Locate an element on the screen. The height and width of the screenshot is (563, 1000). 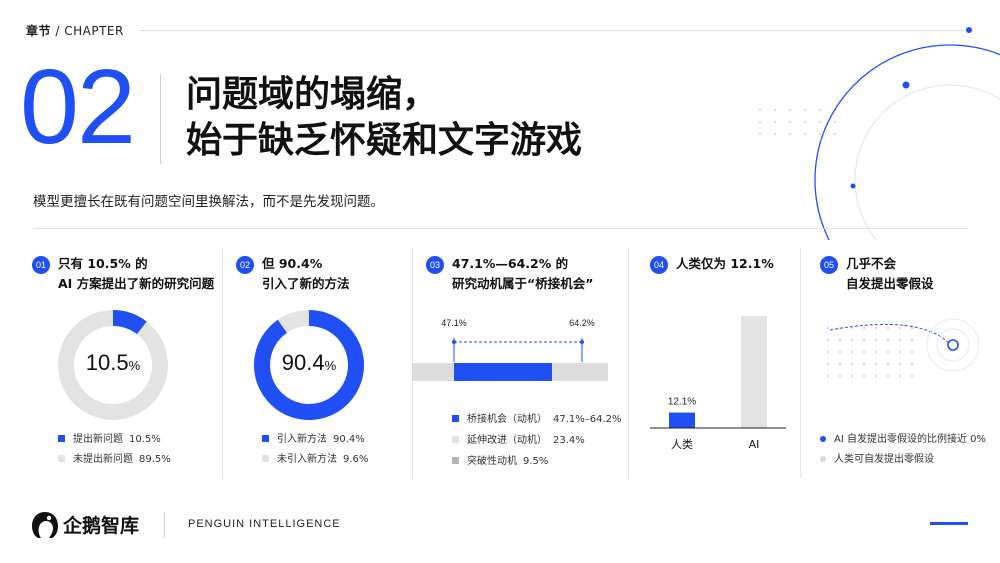
legend-value: 9.6% is located at coordinates (356, 459).